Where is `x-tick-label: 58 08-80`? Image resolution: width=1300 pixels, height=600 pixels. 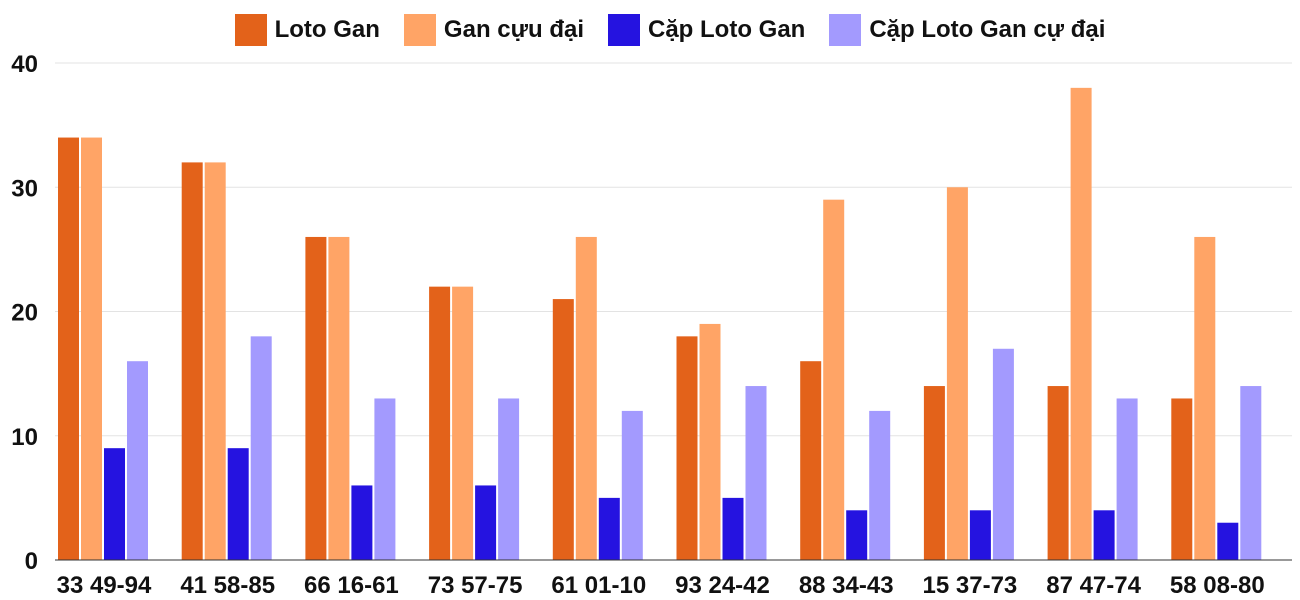
x-tick-label: 58 08-80 is located at coordinates (1217, 585).